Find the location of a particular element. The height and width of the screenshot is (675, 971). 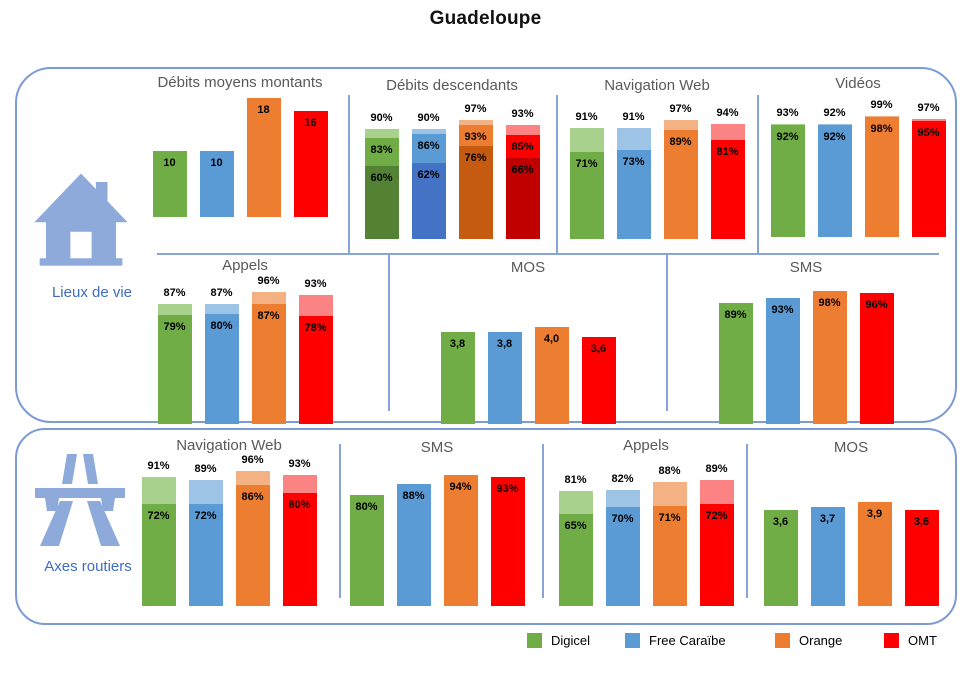

legend-item-omt: OMT is located at coordinates (910, 640).